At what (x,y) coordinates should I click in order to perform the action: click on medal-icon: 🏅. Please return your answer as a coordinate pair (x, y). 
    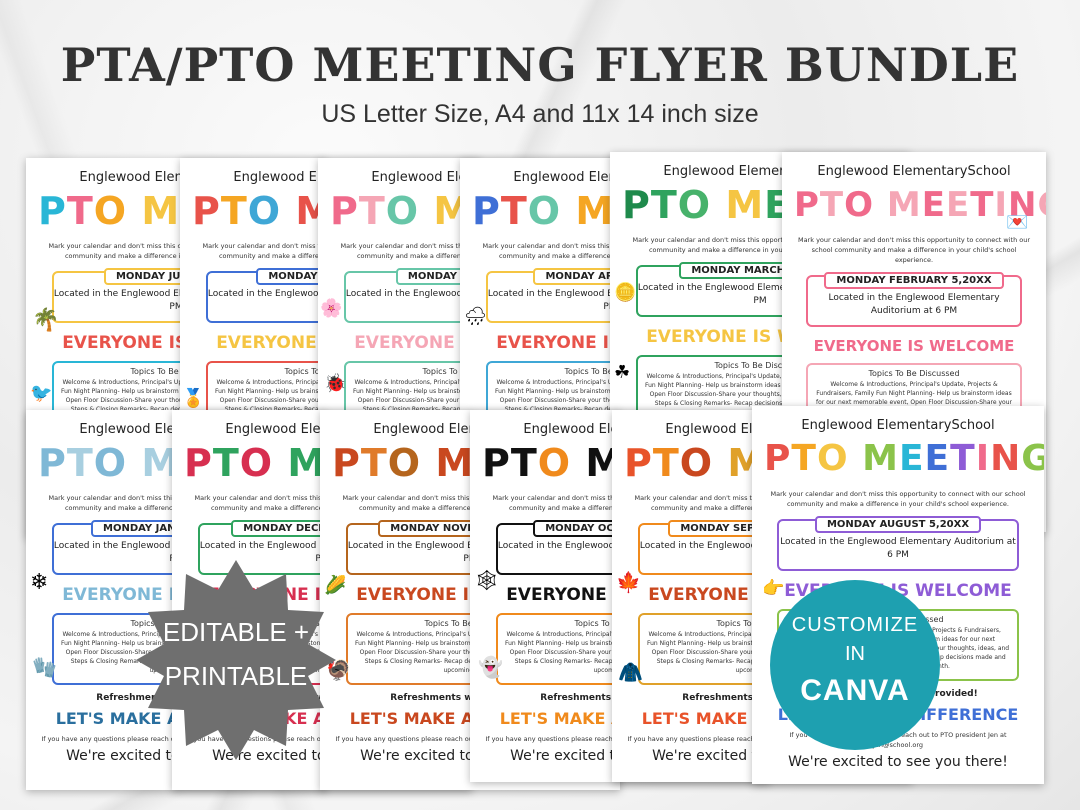
    Looking at the image, I should click on (193, 398).